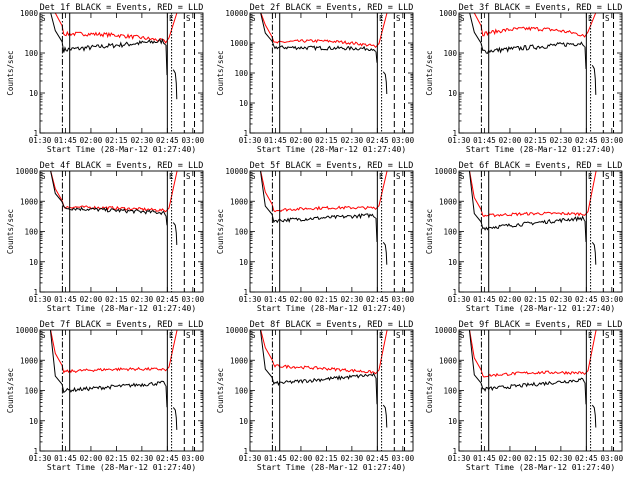 The image size is (640, 480). Describe the element at coordinates (122, 166) in the screenshot. I see `panel-title: Det 4f BLACK = Events, RED = LLD` at that location.